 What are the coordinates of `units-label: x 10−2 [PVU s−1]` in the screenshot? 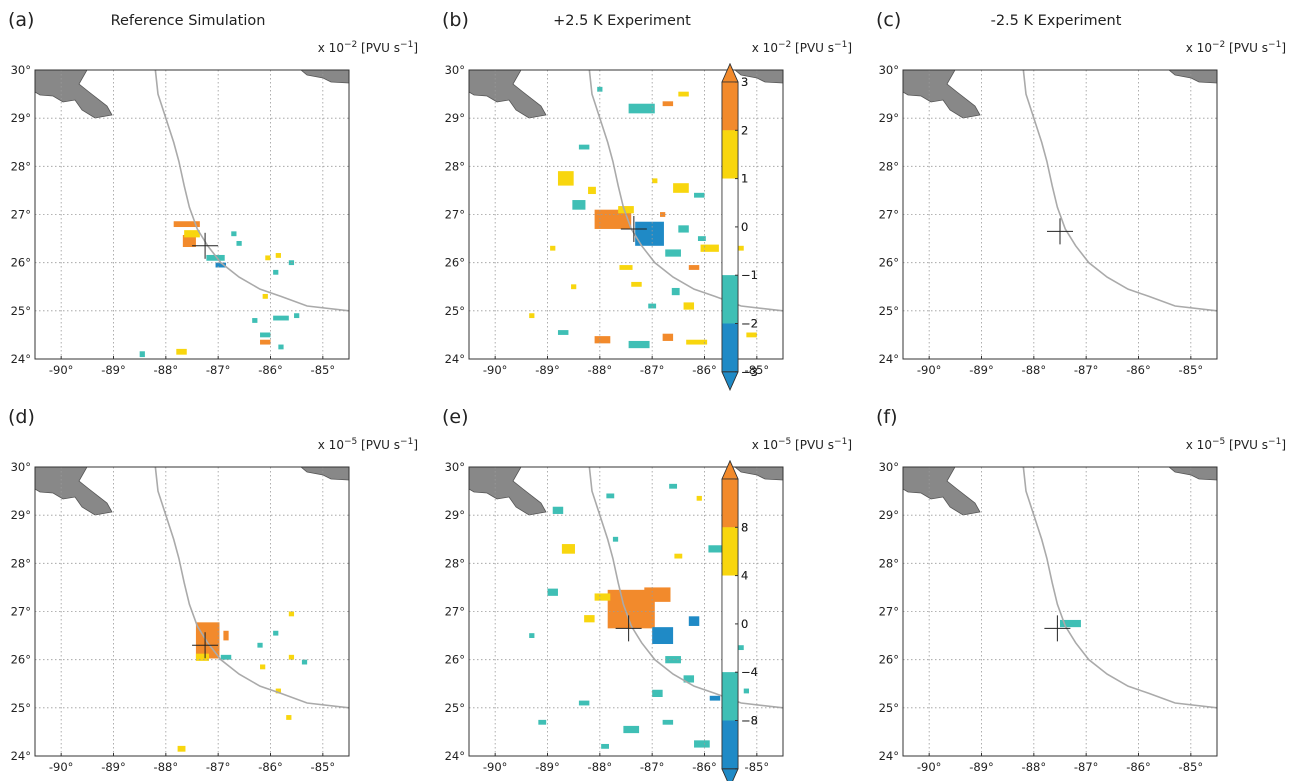 It's located at (368, 47).